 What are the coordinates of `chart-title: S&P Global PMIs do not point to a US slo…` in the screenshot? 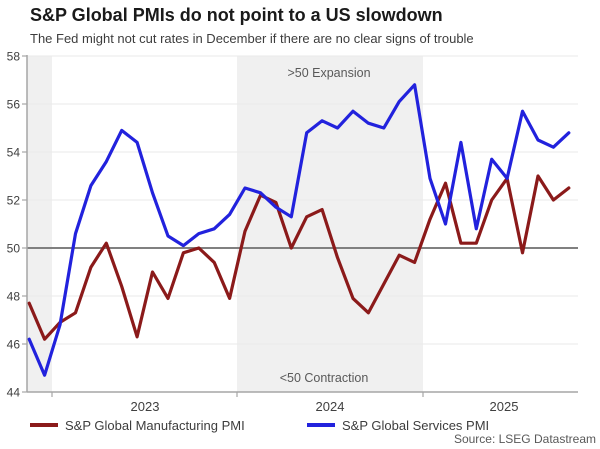 It's located at (236, 15).